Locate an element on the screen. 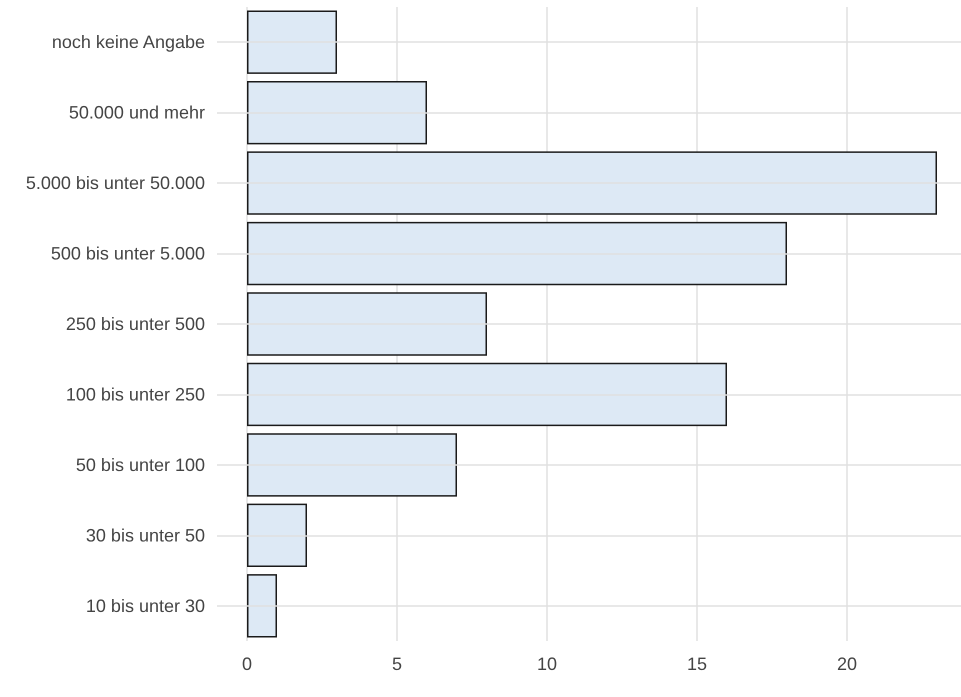  y-tick-label: 250 bis unter 500 is located at coordinates (135, 324).